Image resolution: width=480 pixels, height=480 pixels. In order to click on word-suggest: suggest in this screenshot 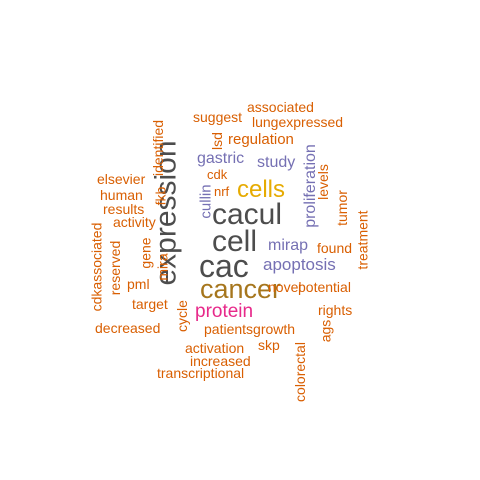, I will do `click(218, 117)`.